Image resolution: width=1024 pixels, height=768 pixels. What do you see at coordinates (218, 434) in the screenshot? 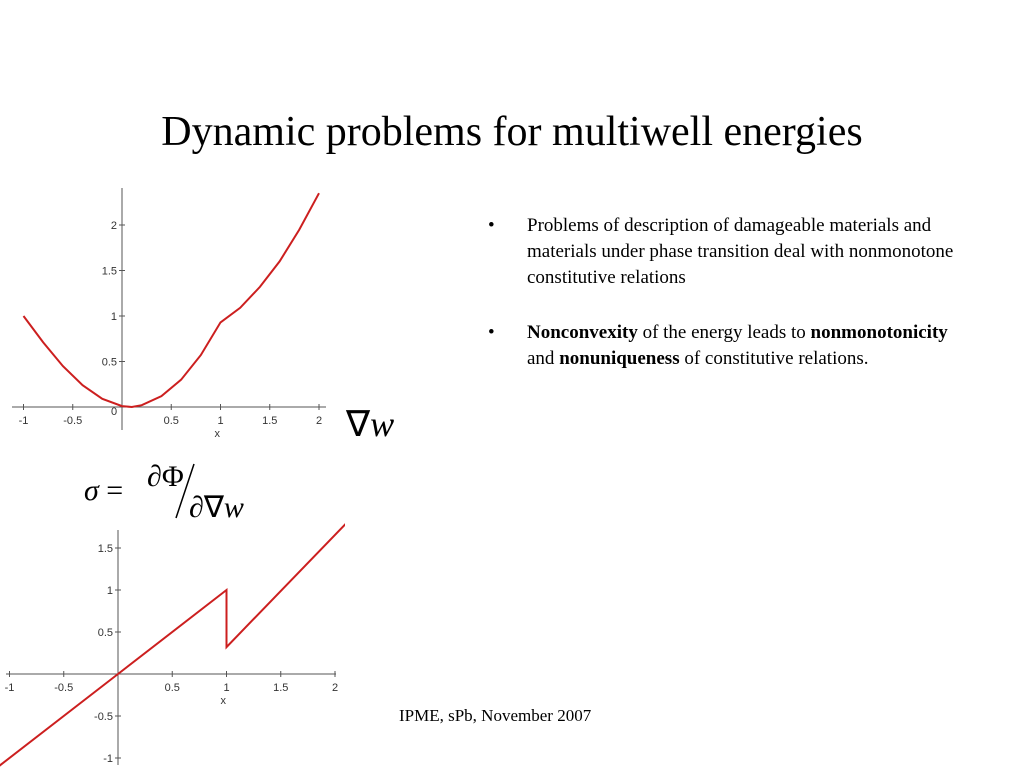
I see `energy-x-axis-label: x` at bounding box center [218, 434].